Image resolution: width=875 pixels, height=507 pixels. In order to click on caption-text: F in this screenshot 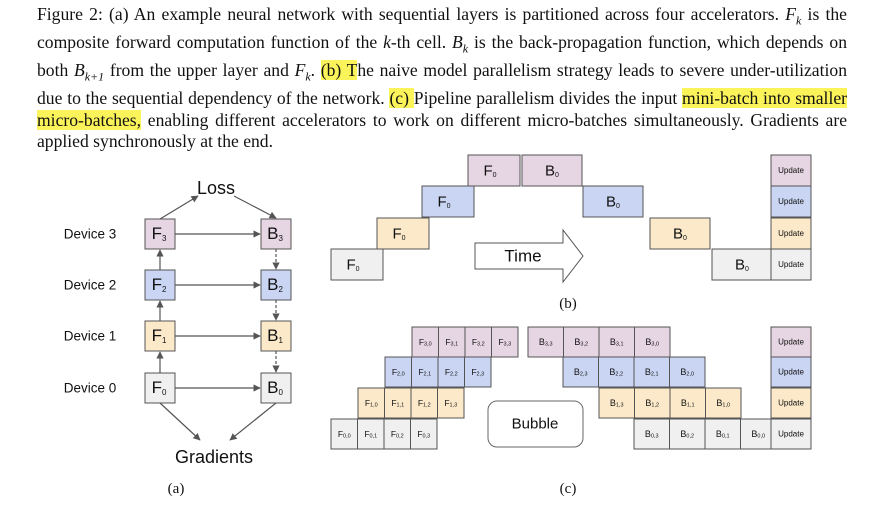, I will do `click(791, 14)`.